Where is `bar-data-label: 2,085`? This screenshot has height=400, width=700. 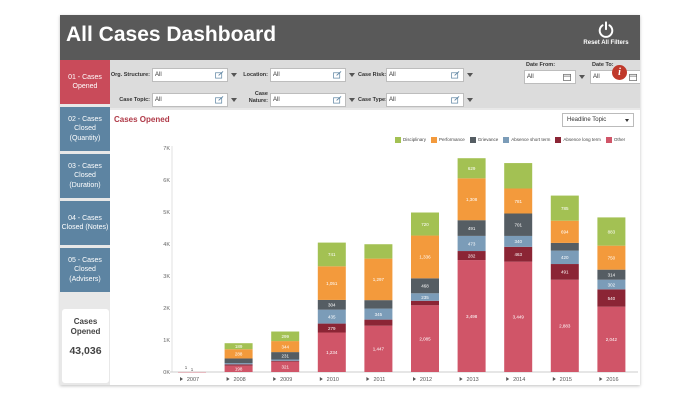 bar-data-label: 2,085 is located at coordinates (425, 338).